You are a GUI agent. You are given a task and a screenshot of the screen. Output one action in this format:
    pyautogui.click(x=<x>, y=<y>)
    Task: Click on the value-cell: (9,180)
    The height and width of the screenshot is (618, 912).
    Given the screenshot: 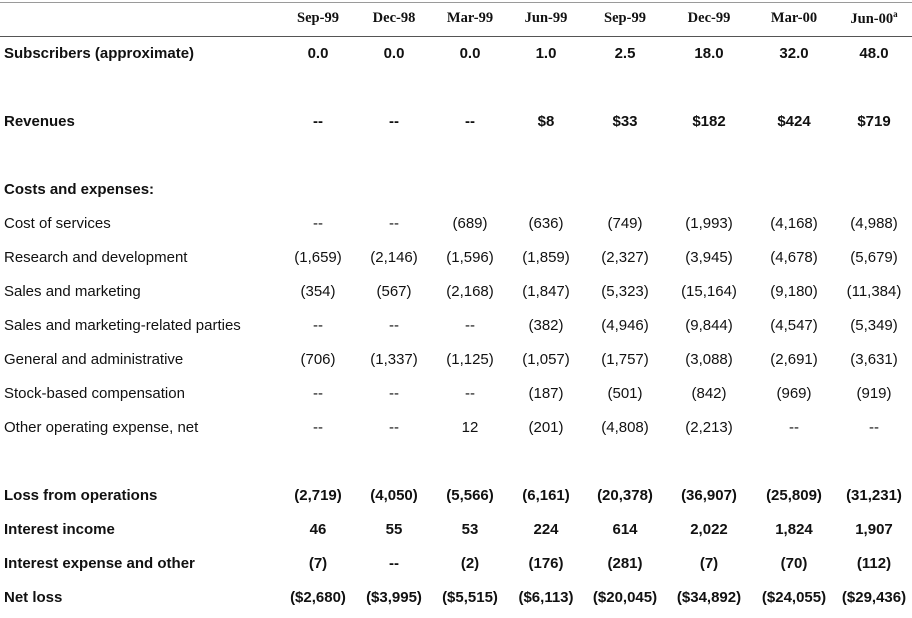 What is the action you would take?
    pyautogui.click(x=794, y=291)
    